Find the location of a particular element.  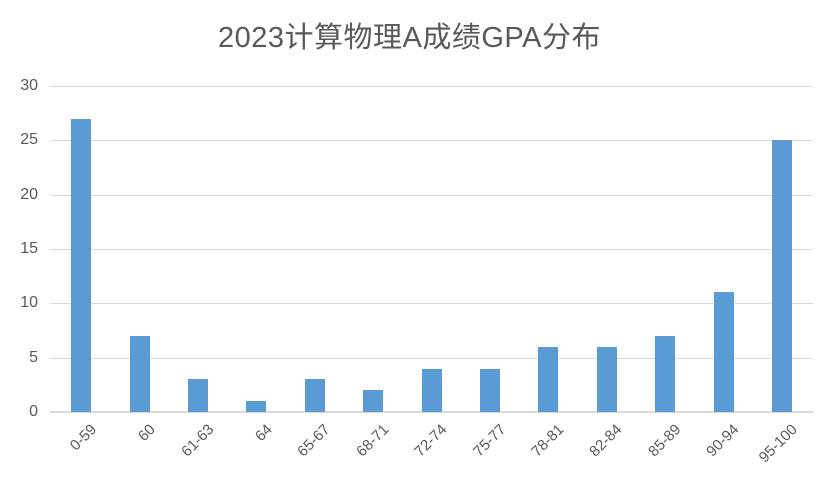

x-axis-category-label-0-59: 0-59 is located at coordinates (83, 438).